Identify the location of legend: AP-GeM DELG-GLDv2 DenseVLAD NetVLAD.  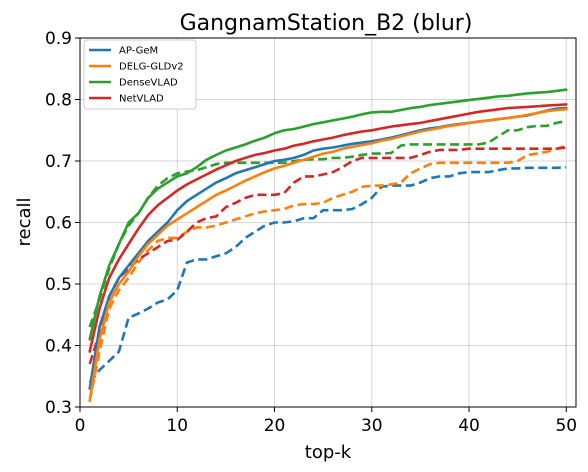
(140, 74).